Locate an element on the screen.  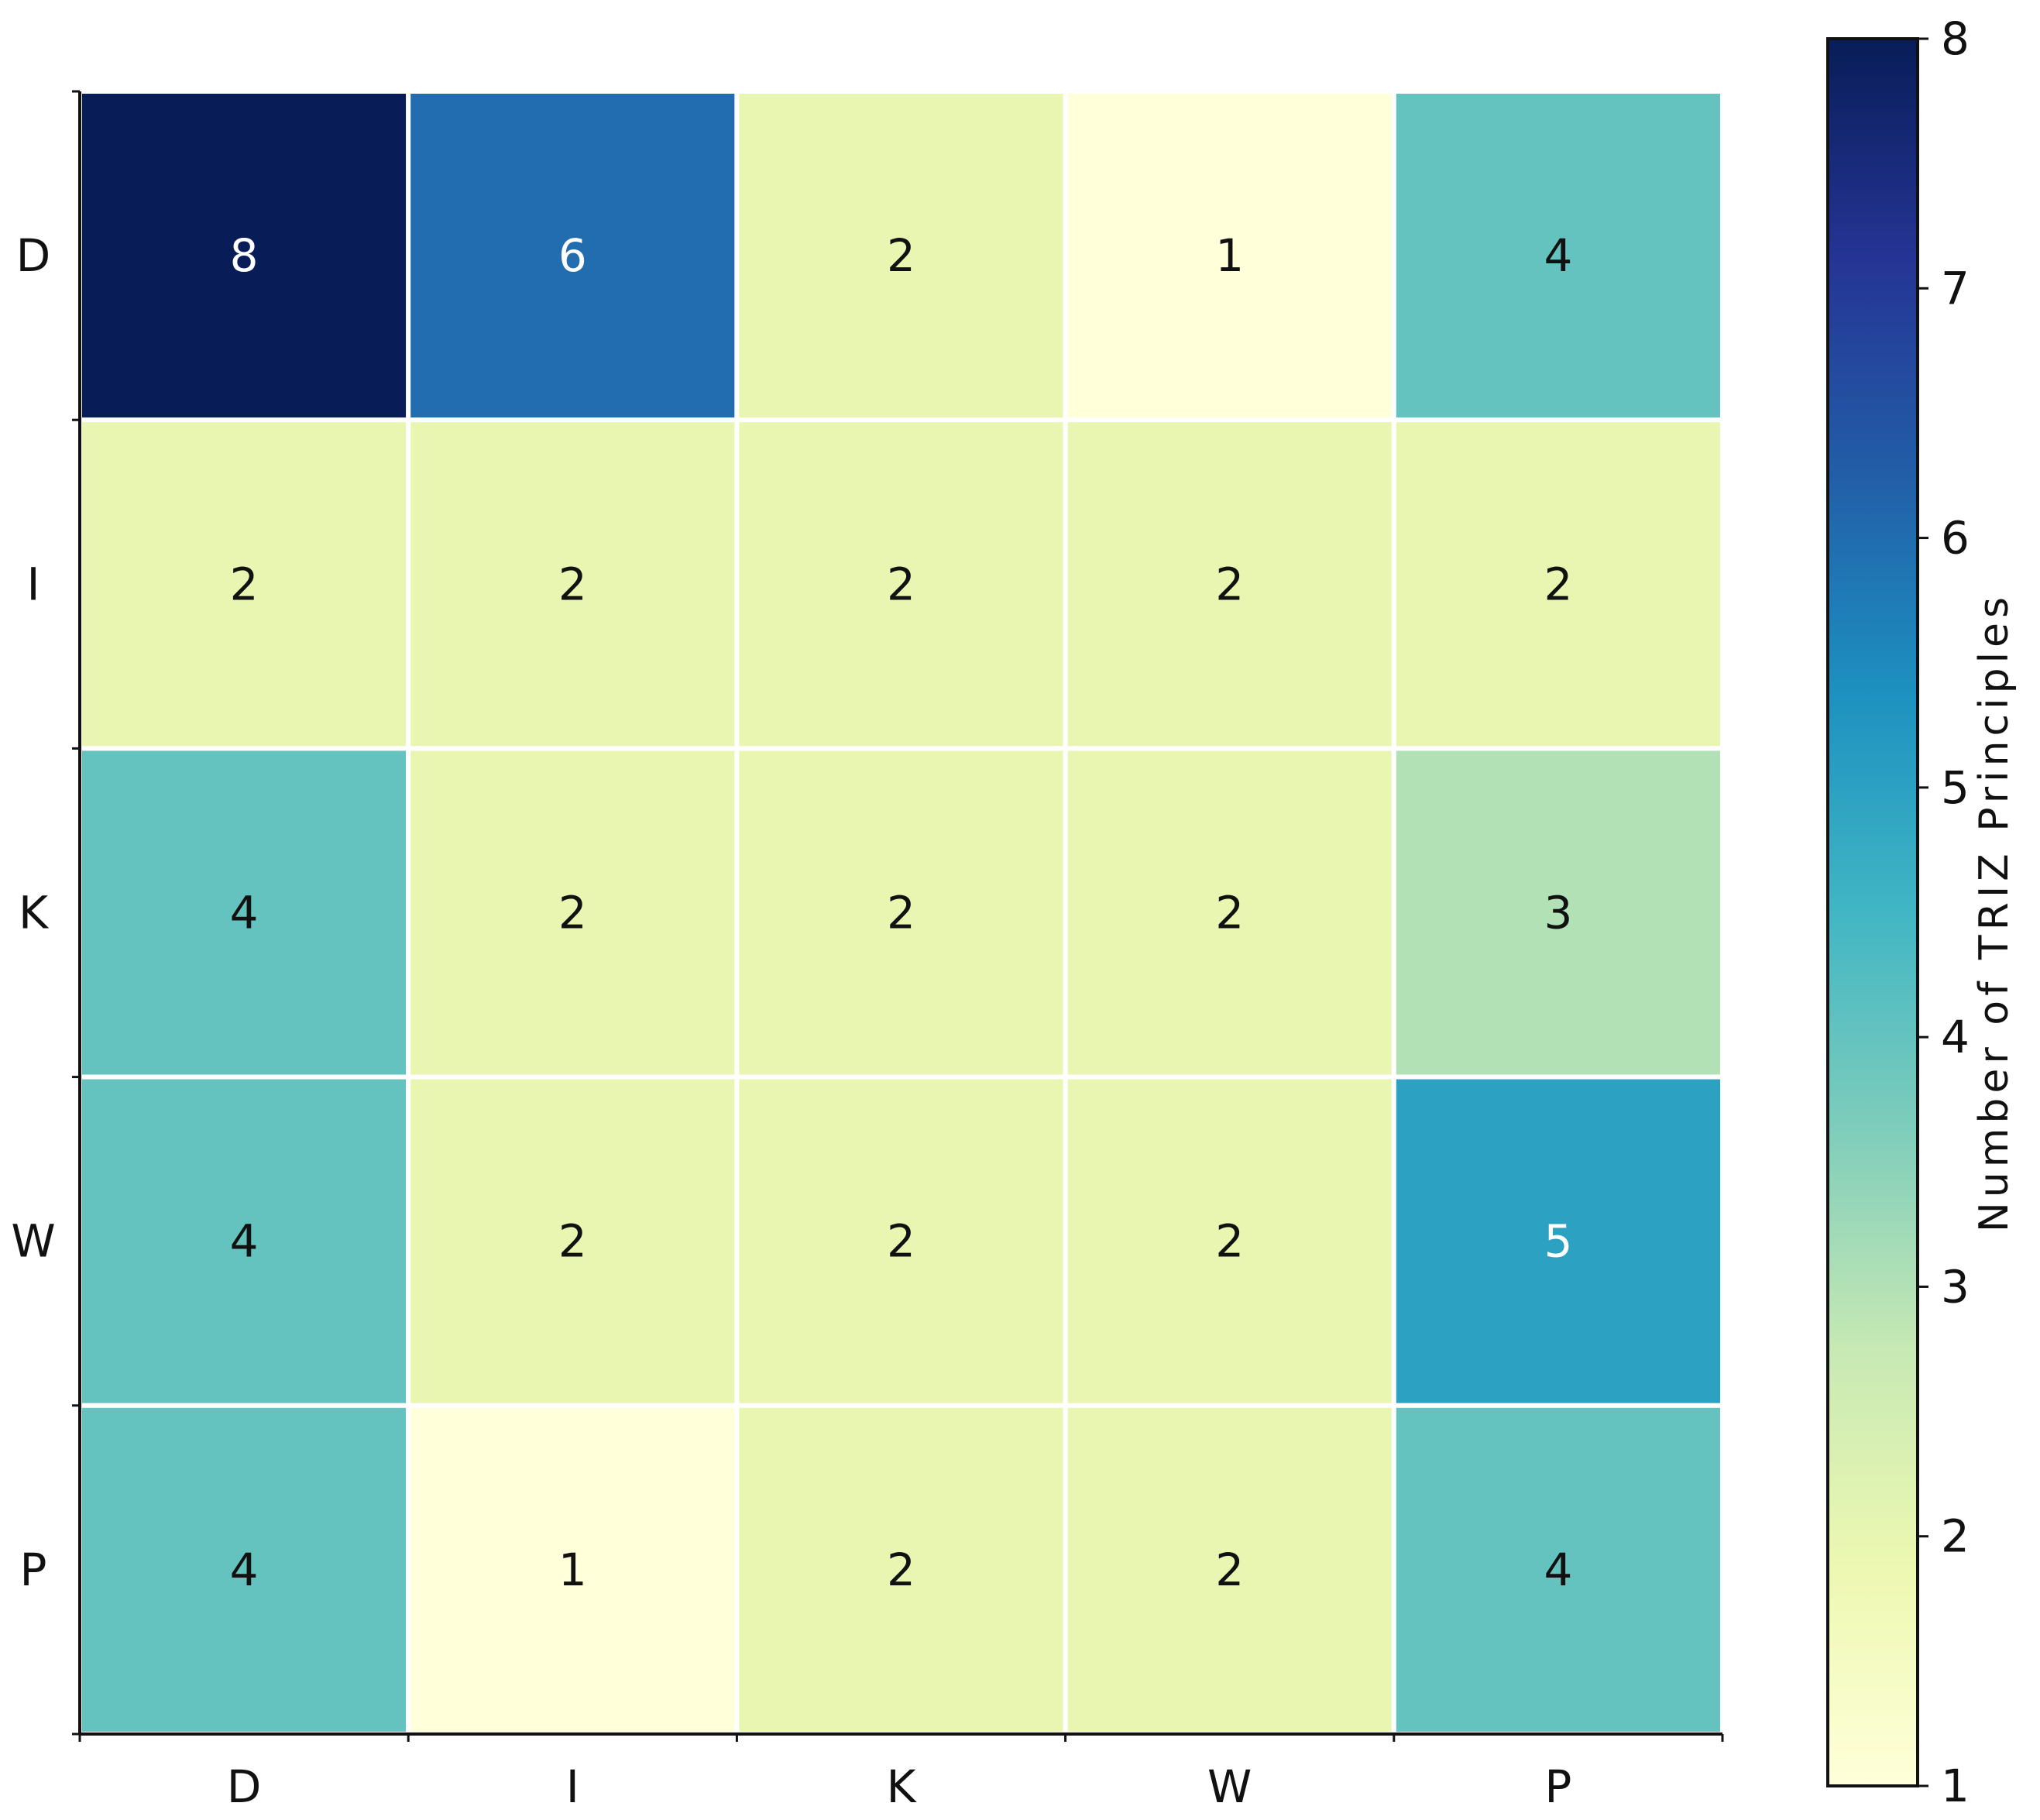
cell-value-label: 6 is located at coordinates (572, 256).